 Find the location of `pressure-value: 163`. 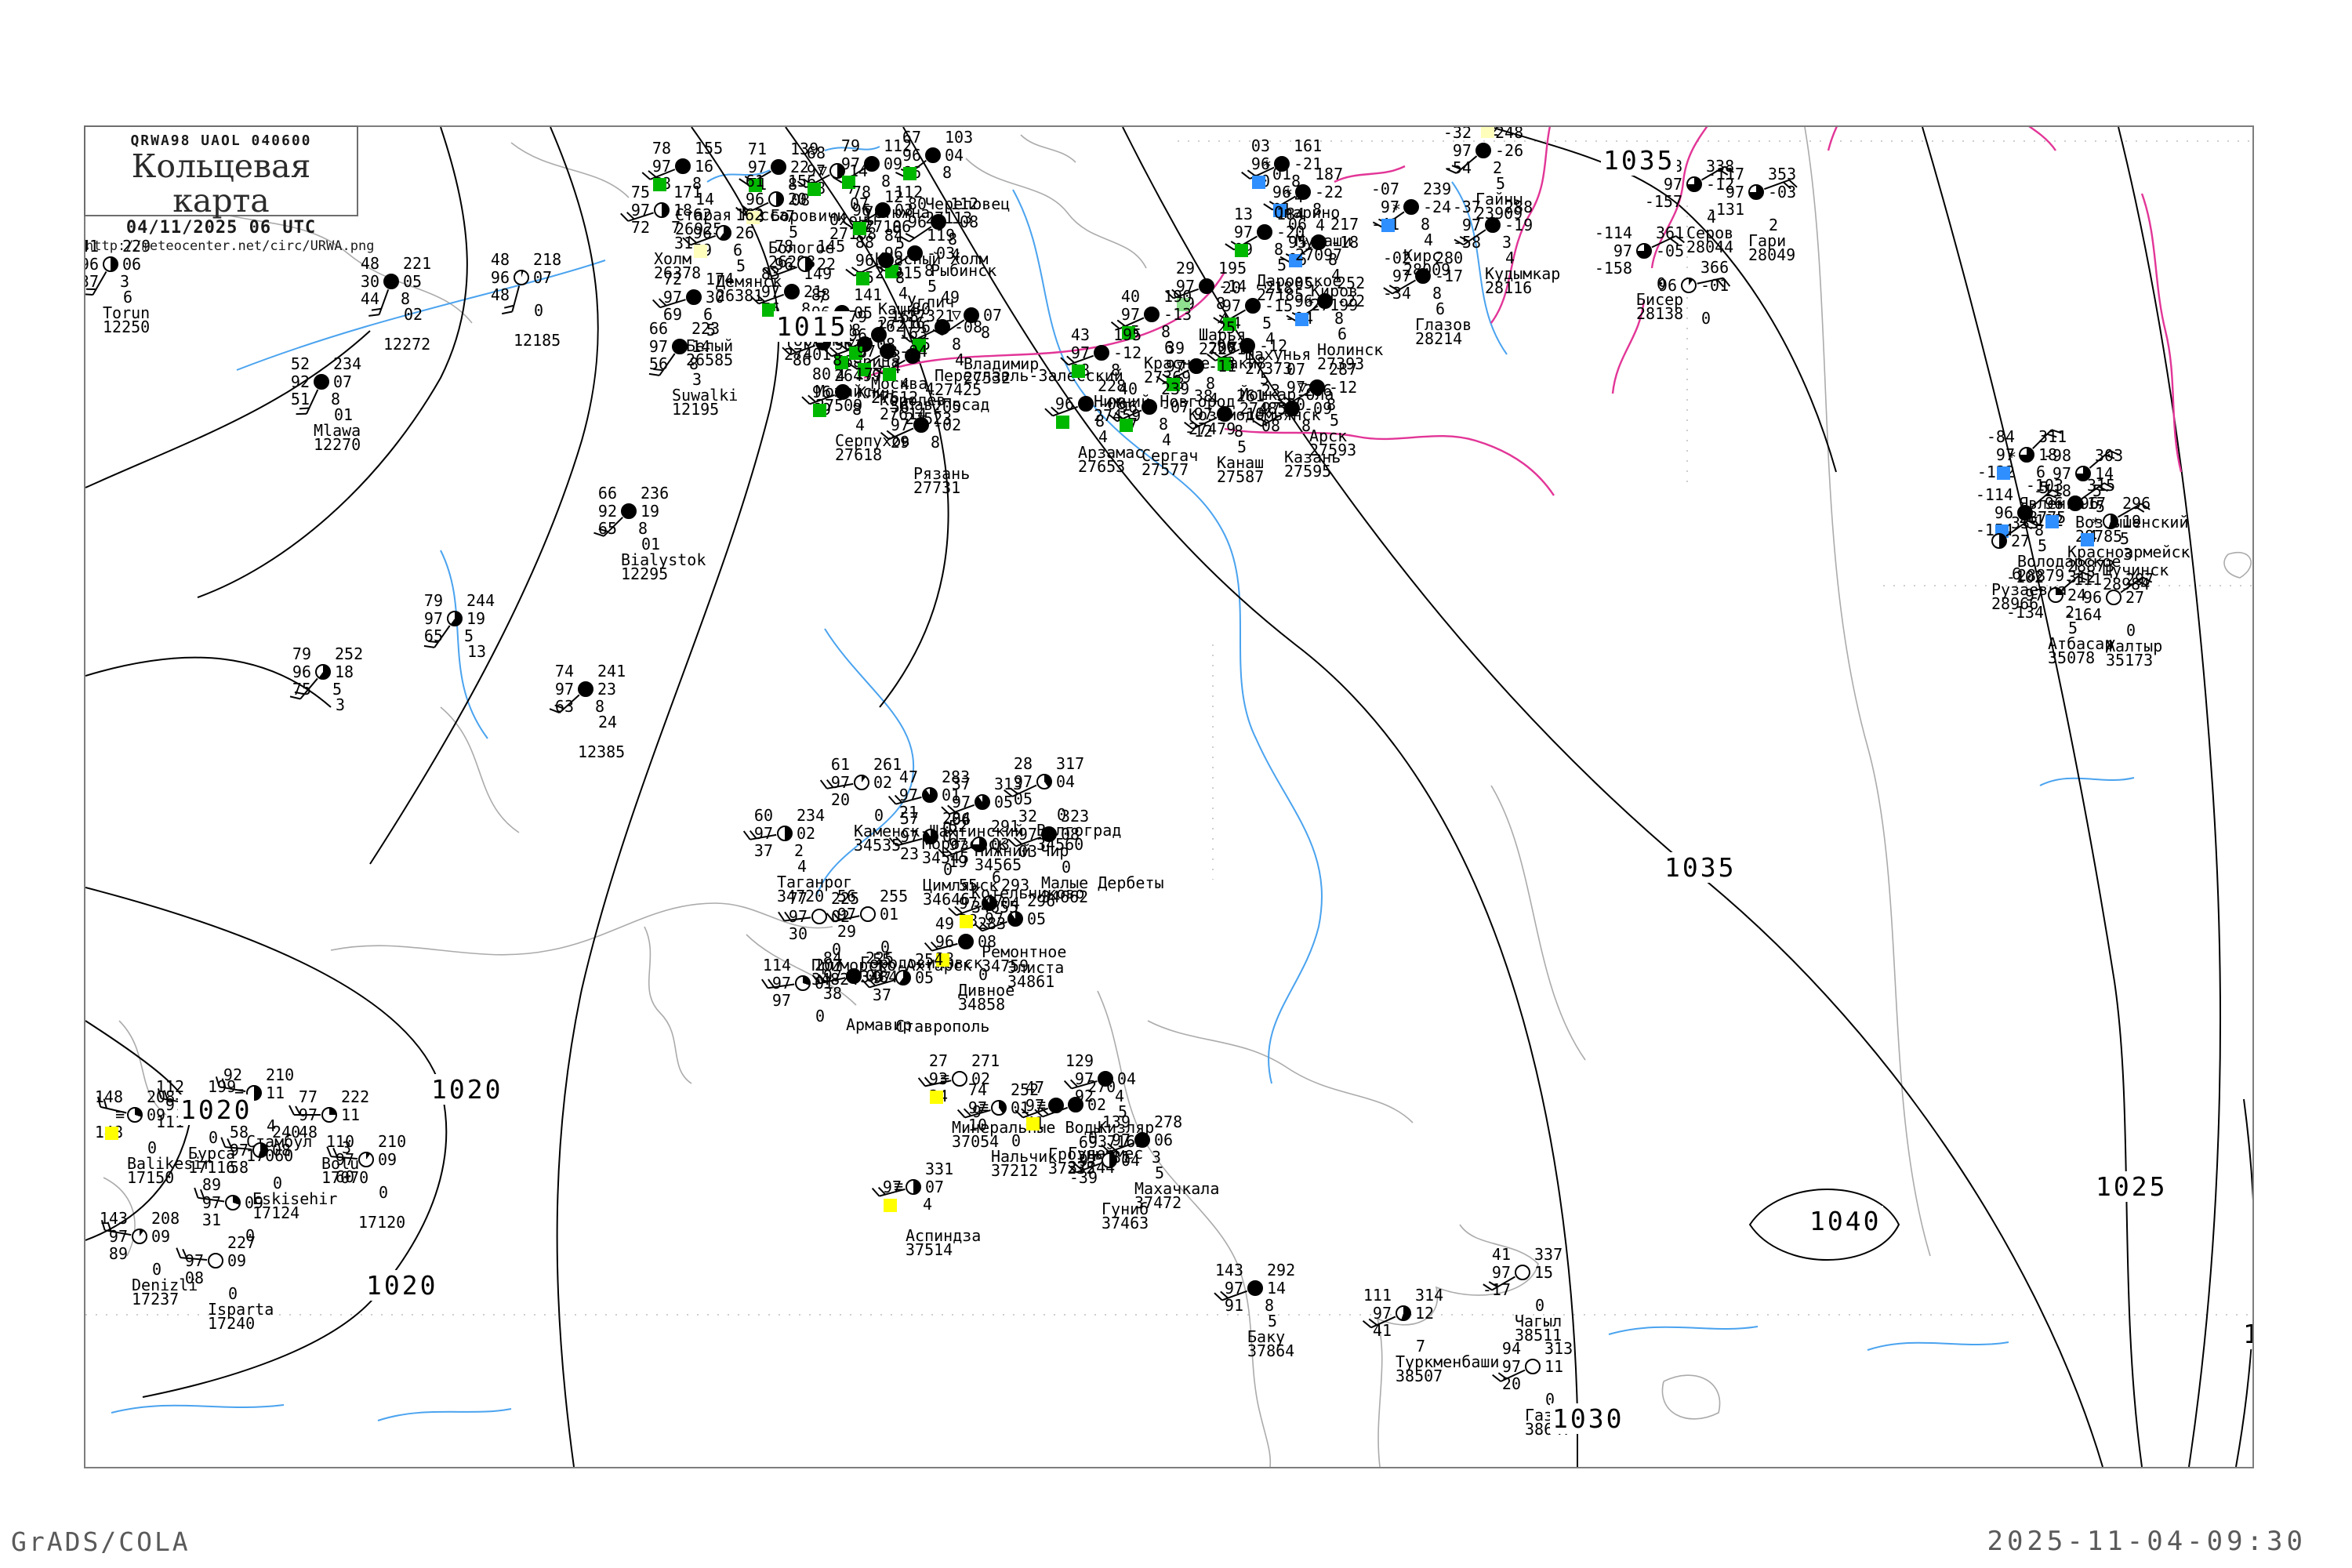

pressure-value: 163 is located at coordinates (913, 333).